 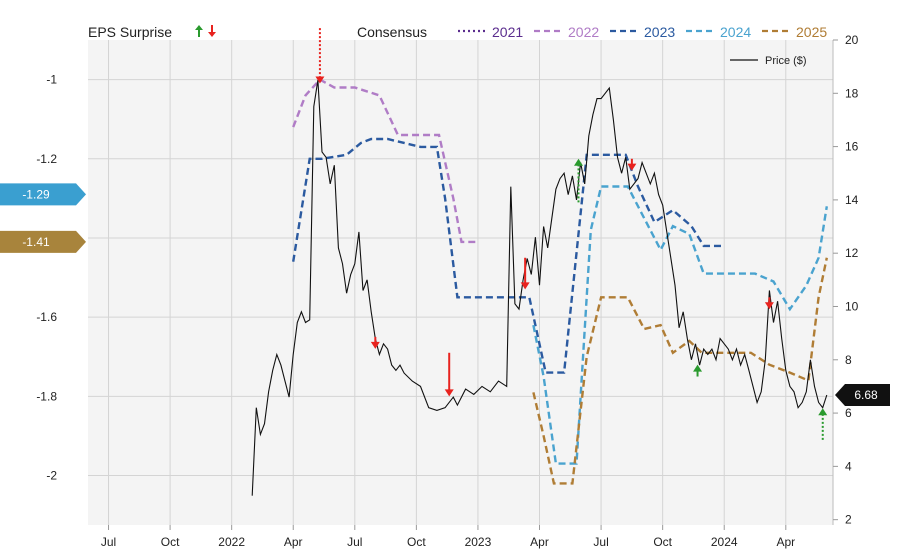 I want to click on right-tick-label: 10, so click(x=852, y=306).